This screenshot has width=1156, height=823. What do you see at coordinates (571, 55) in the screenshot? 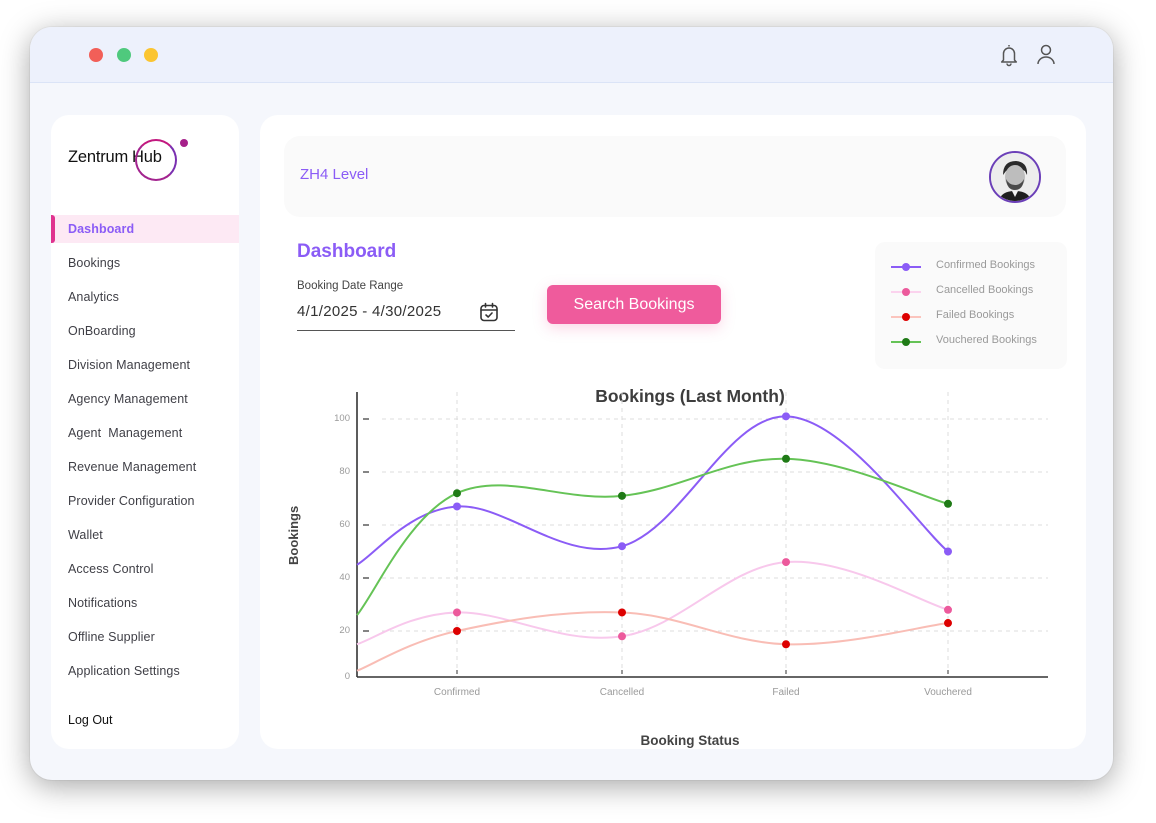
I see `title-bar` at bounding box center [571, 55].